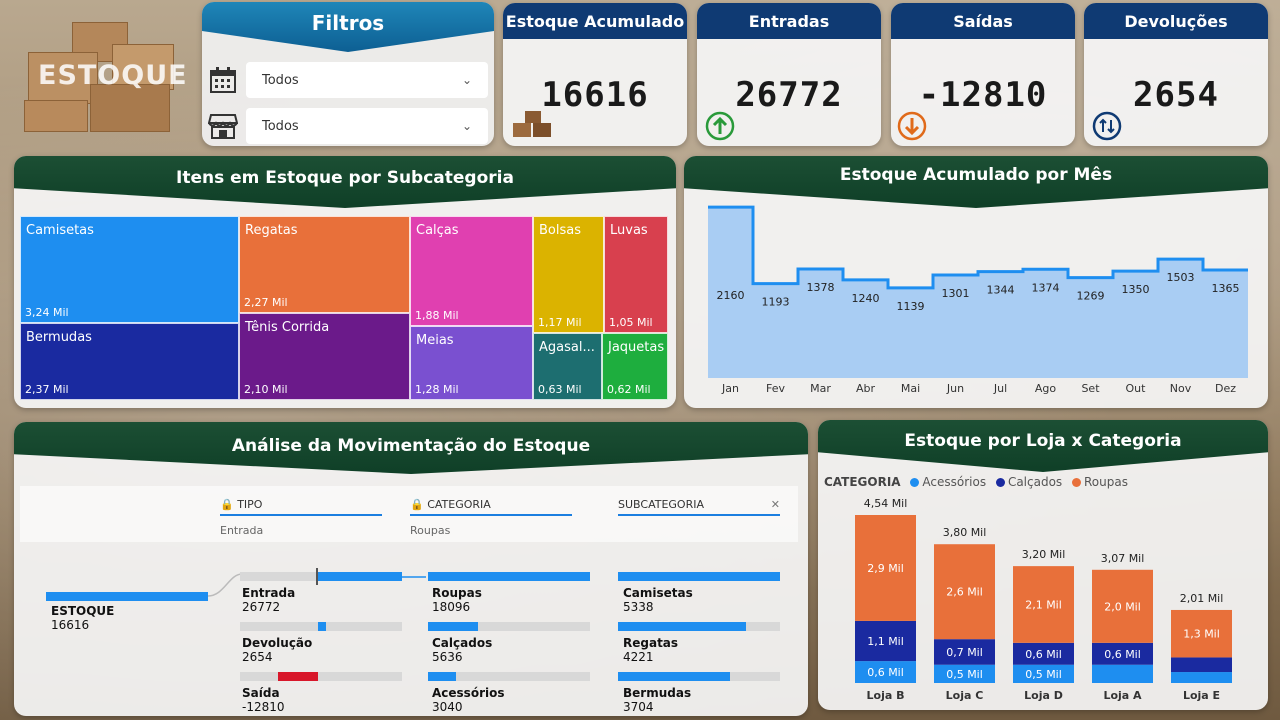 The image size is (1280, 720). What do you see at coordinates (651, 650) in the screenshot?
I see `node-regatas: Regatas 4221` at bounding box center [651, 650].